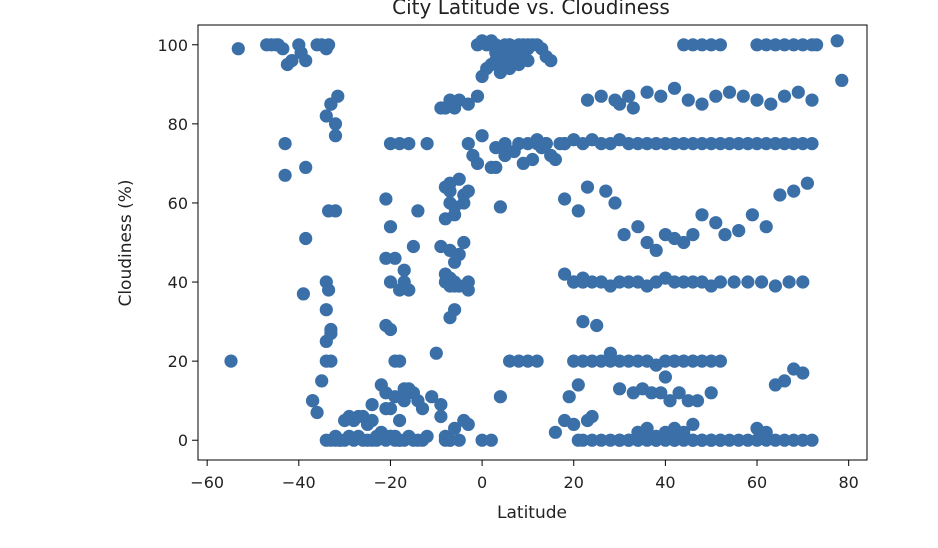 The height and width of the screenshot is (548, 938). I want to click on x-tick-label: 60, so click(757, 482).